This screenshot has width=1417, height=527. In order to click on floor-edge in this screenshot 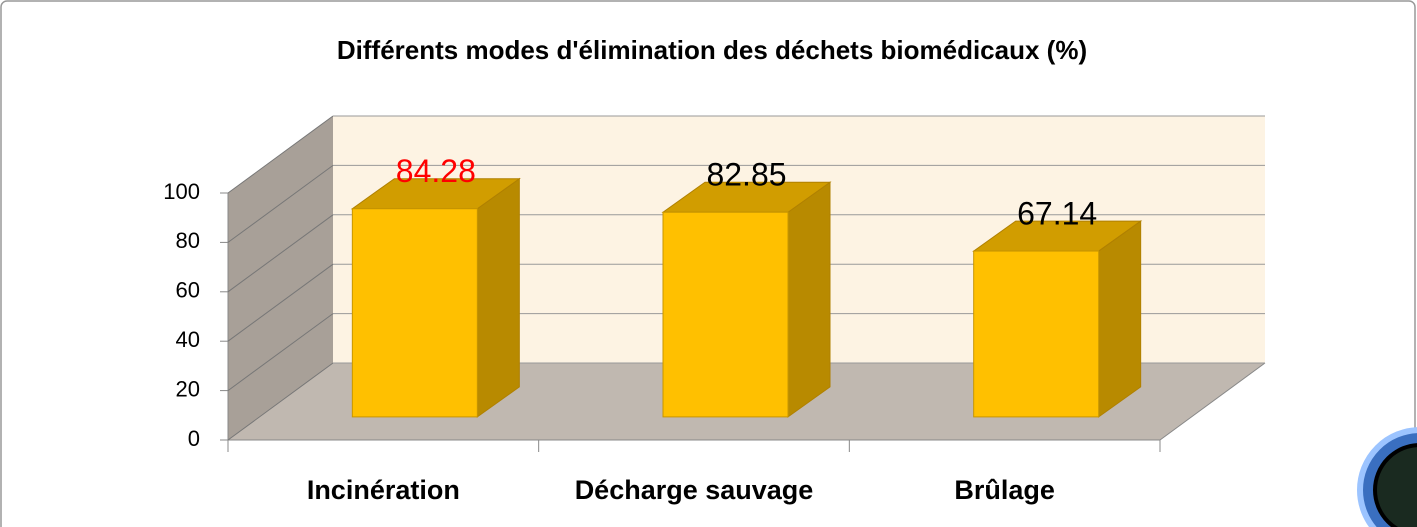, I will do `click(1212, 401)`.